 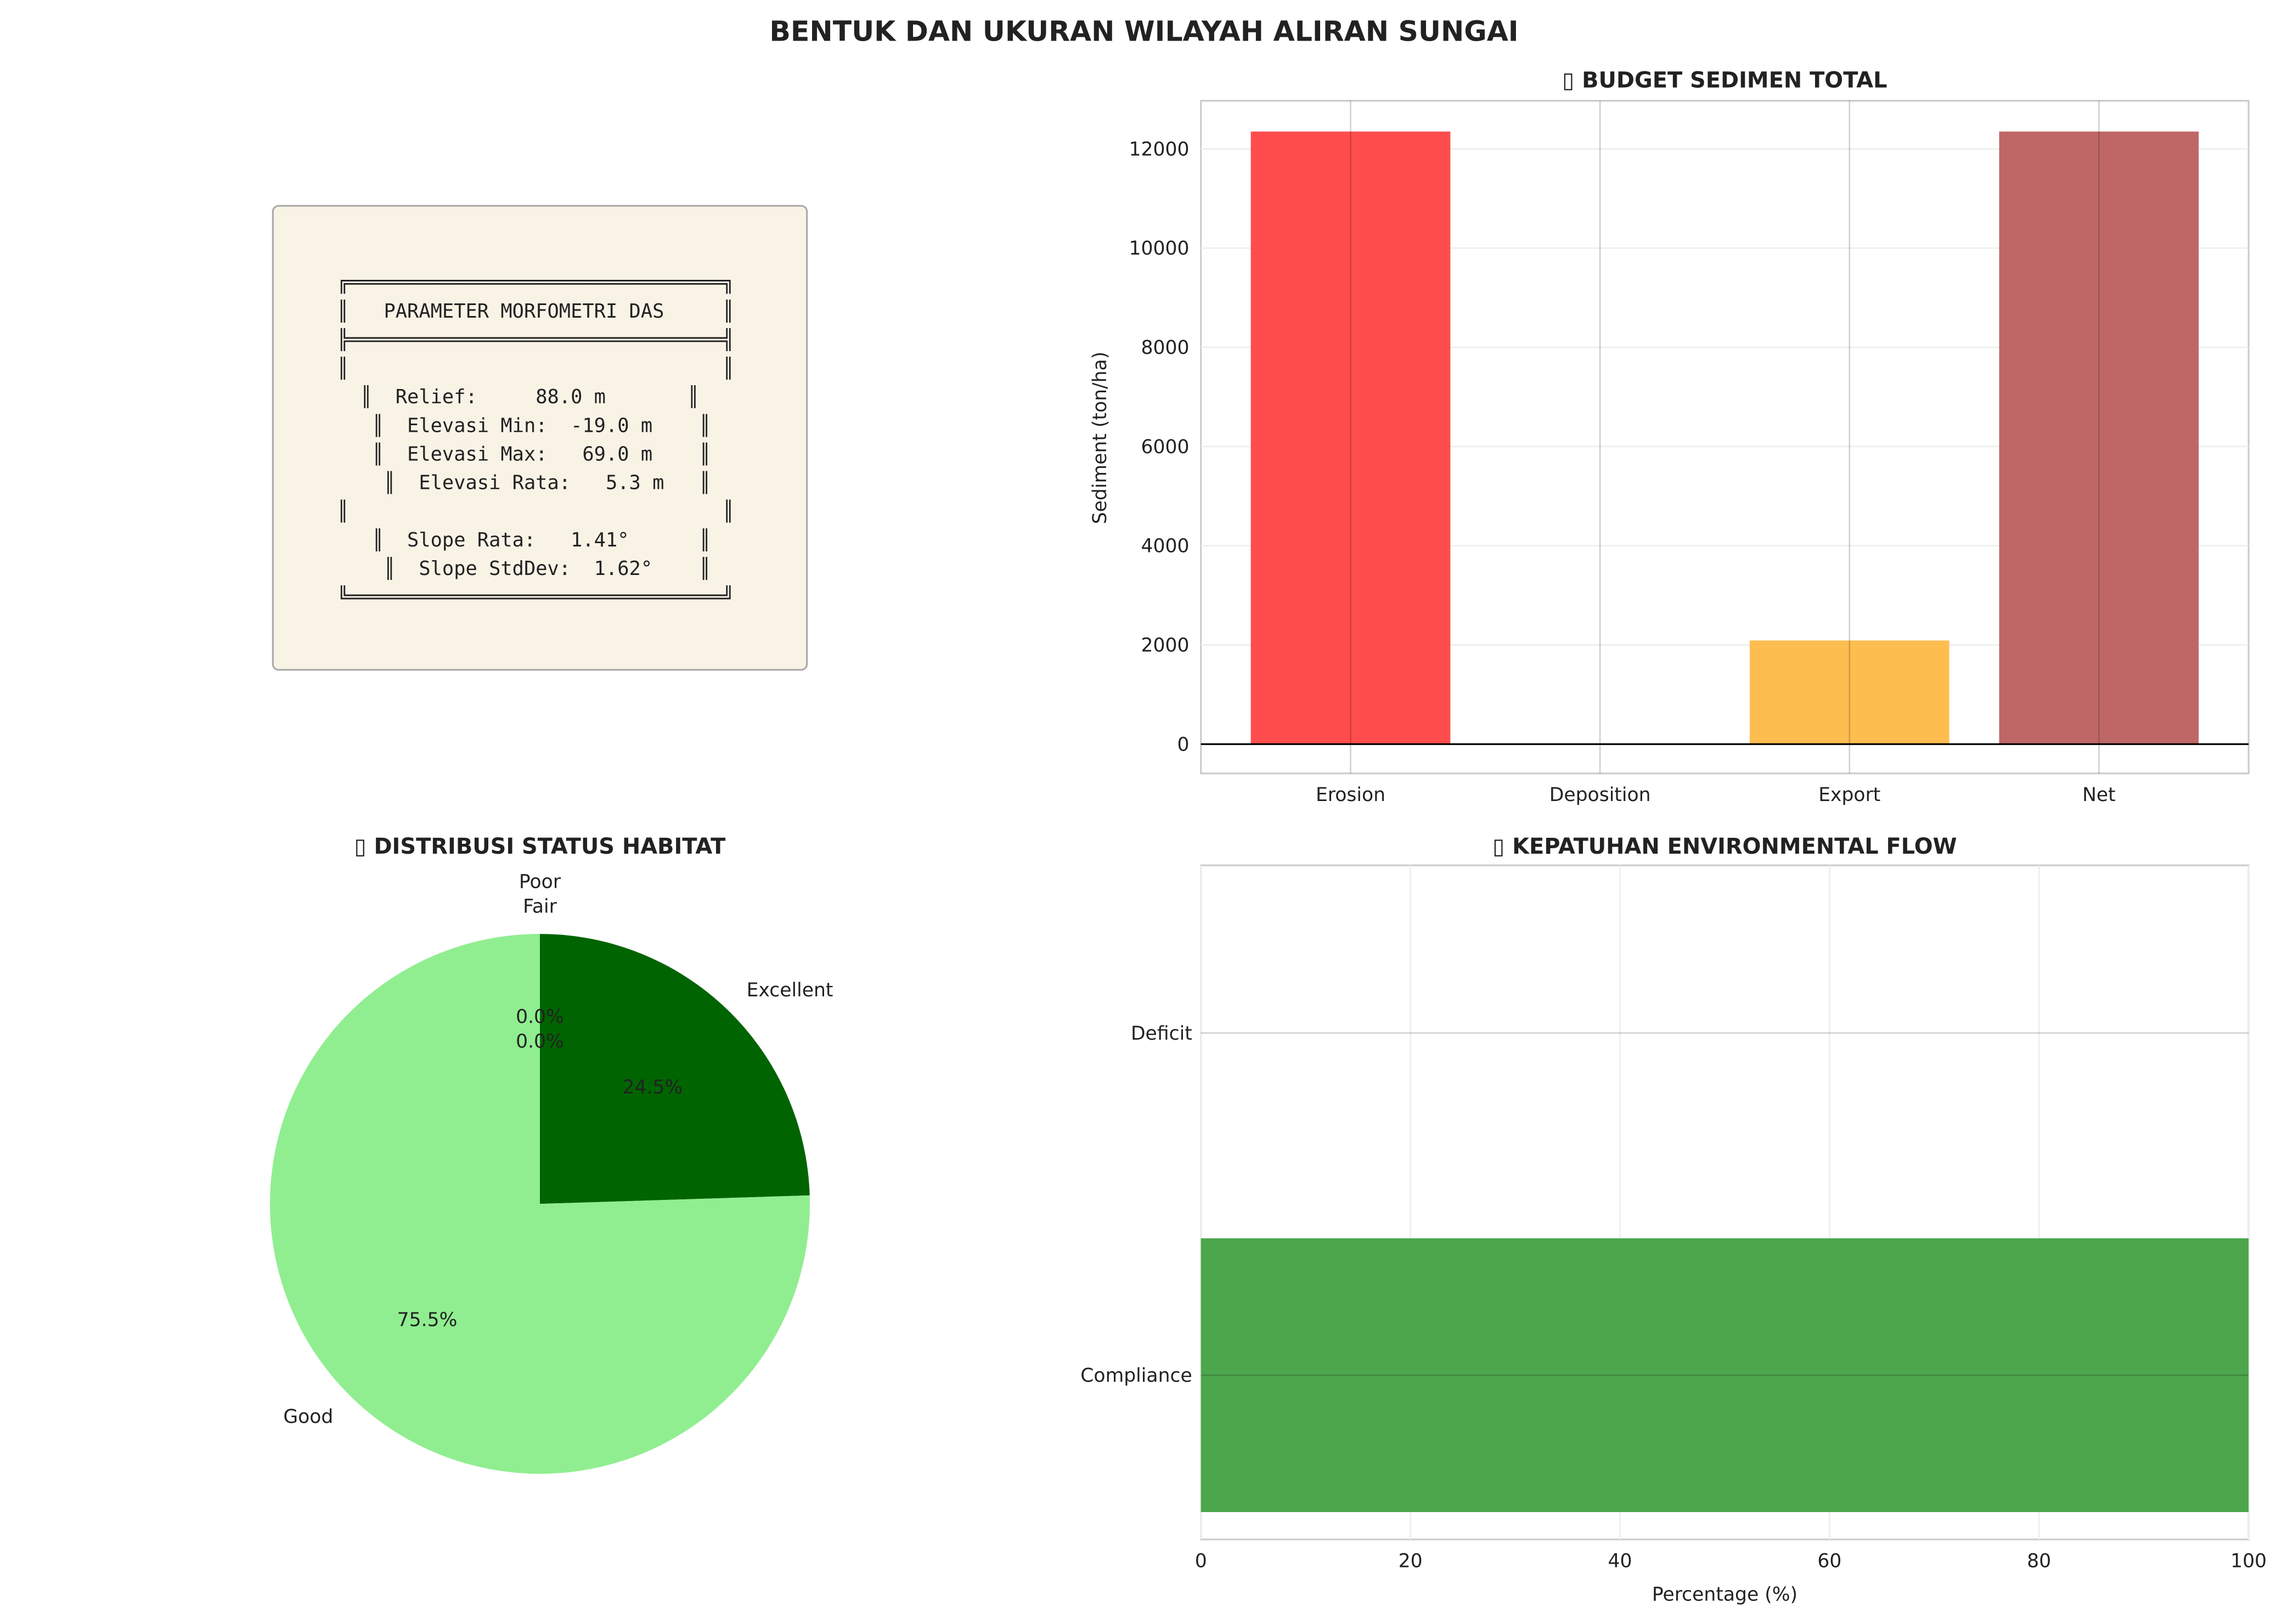 I want to click on info-line: ║ Slope StdDev: 1.62° ║, so click(x=524, y=568).